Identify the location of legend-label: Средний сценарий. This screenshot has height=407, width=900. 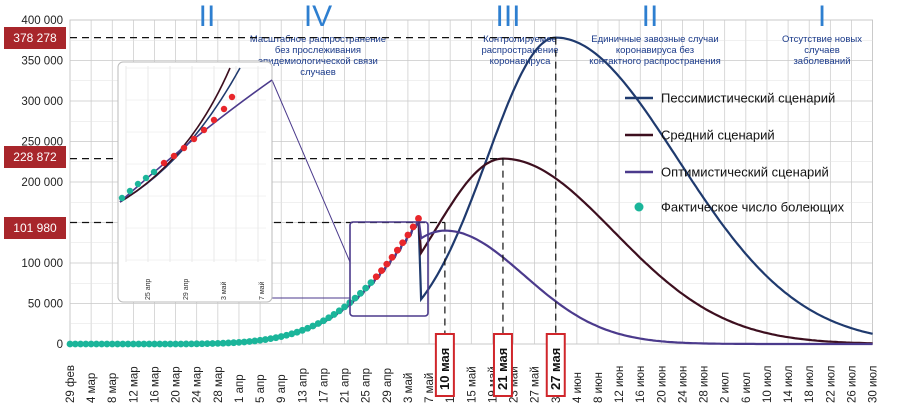
(718, 135).